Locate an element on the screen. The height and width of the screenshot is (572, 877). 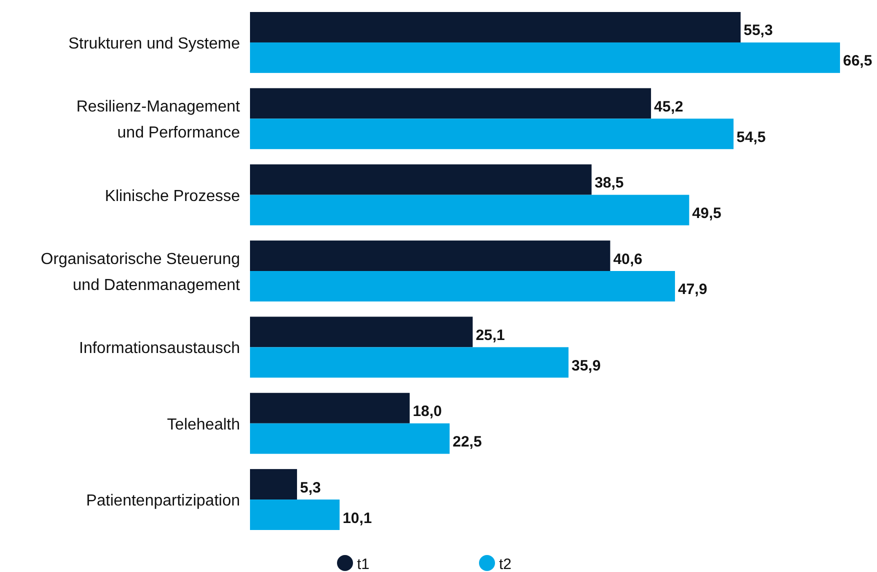
data-label: 5,3 is located at coordinates (310, 487).